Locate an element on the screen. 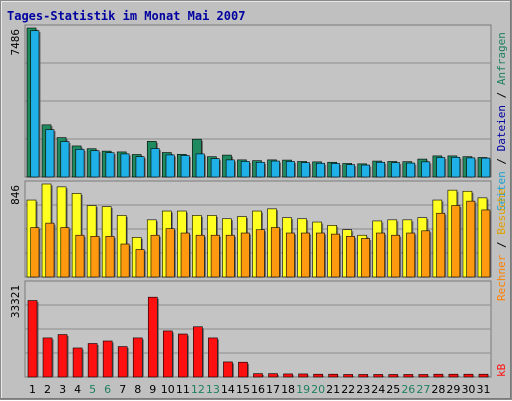 This screenshot has width=512, height=401. x-tick-label-13: 13 is located at coordinates (213, 389).